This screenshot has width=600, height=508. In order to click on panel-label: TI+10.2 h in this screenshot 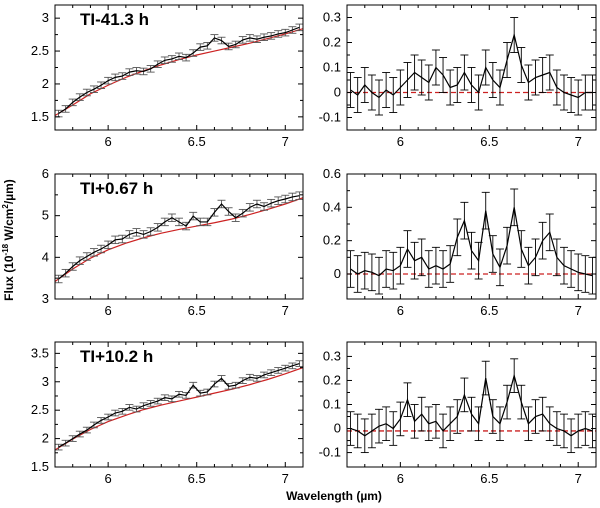, I will do `click(116, 356)`.